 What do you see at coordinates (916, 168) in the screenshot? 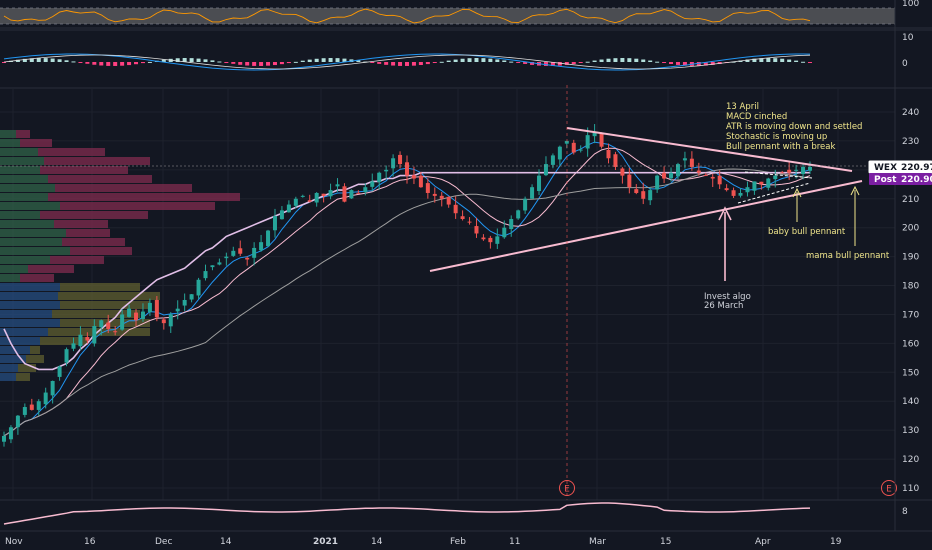
I see `symbol-price: 220.97` at bounding box center [916, 168].